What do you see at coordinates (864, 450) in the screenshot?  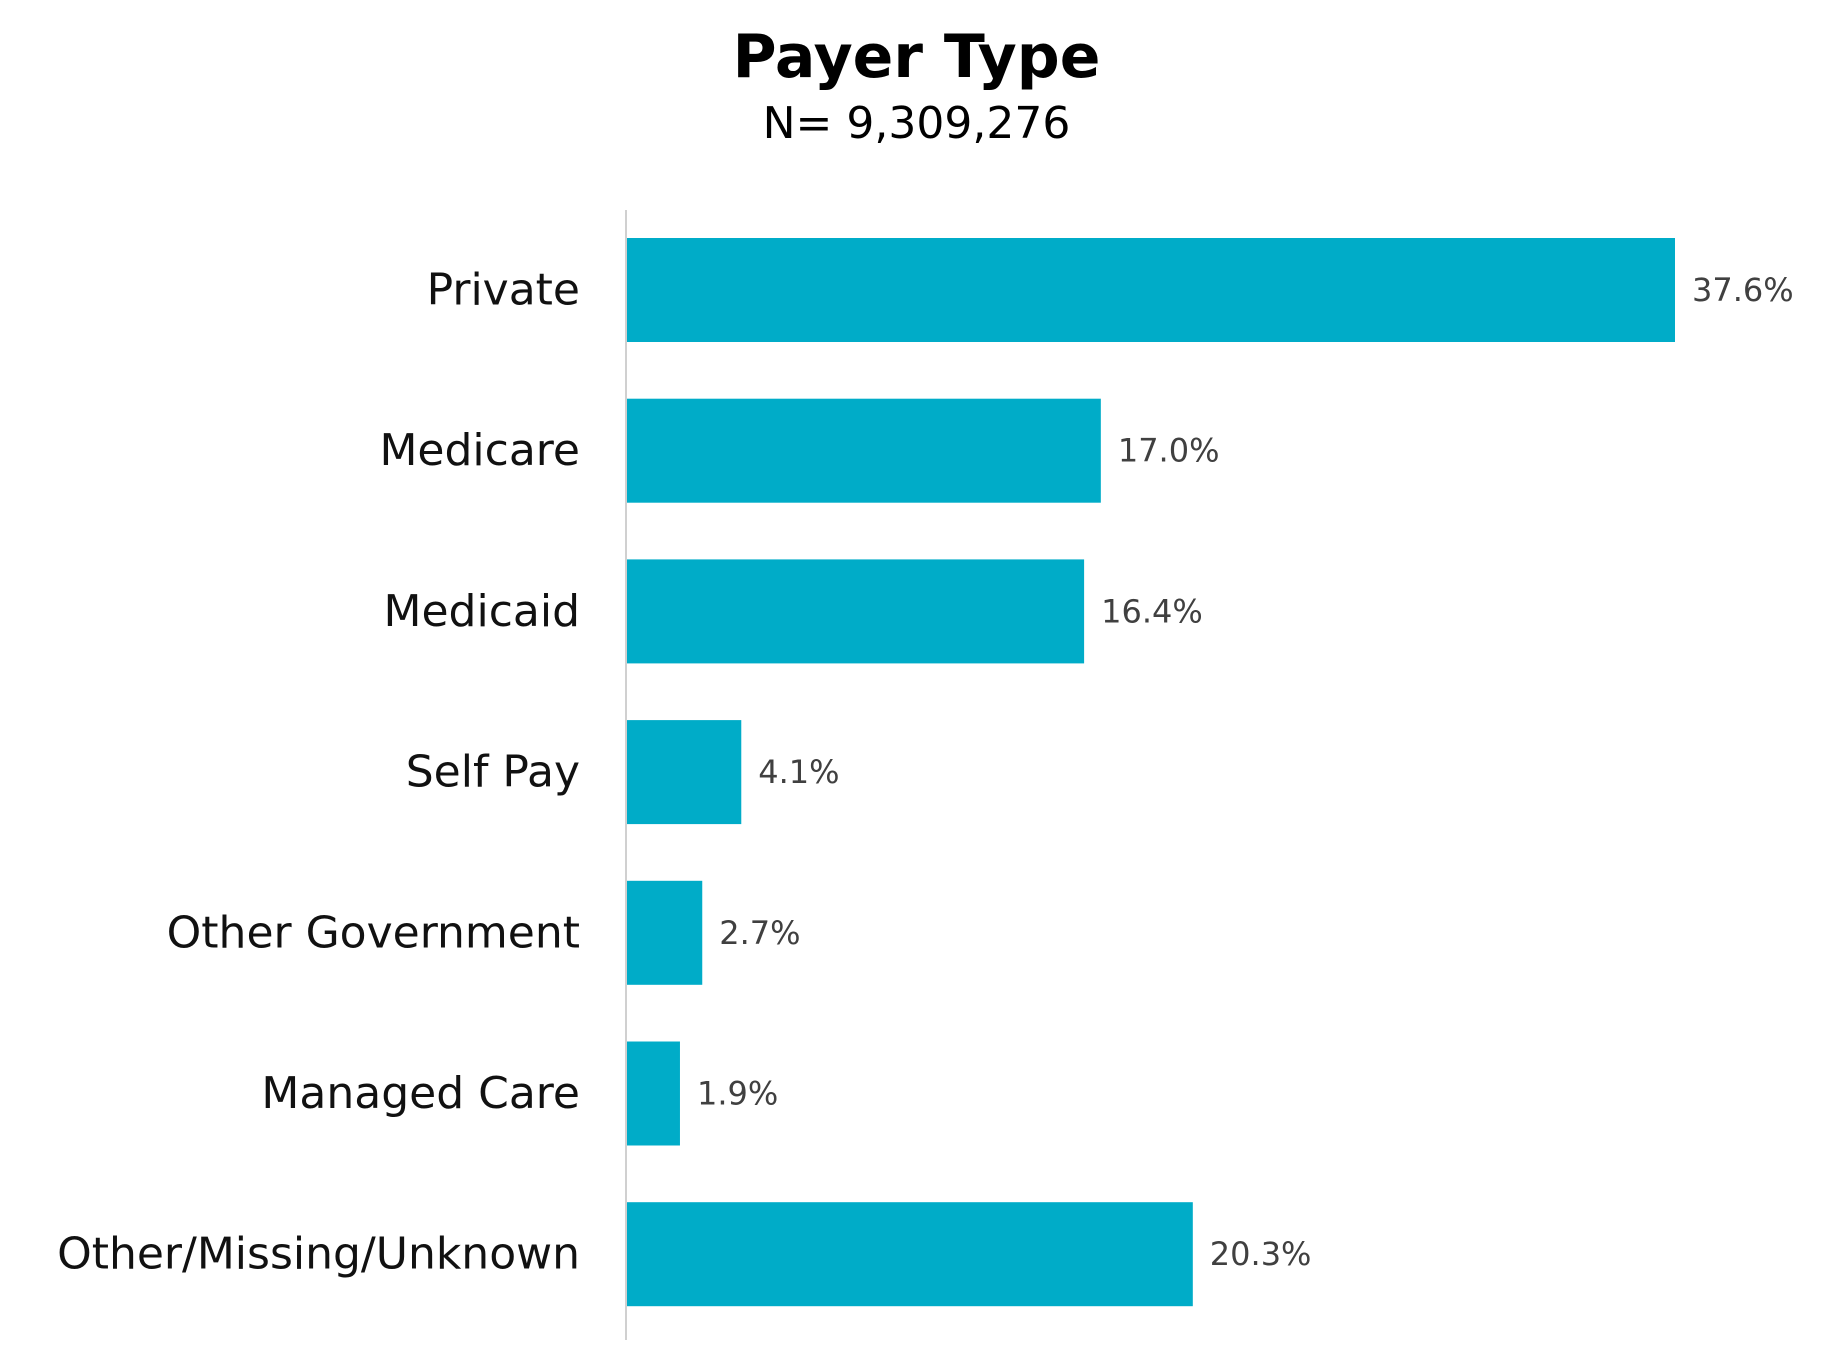 I see `bar-medicare` at bounding box center [864, 450].